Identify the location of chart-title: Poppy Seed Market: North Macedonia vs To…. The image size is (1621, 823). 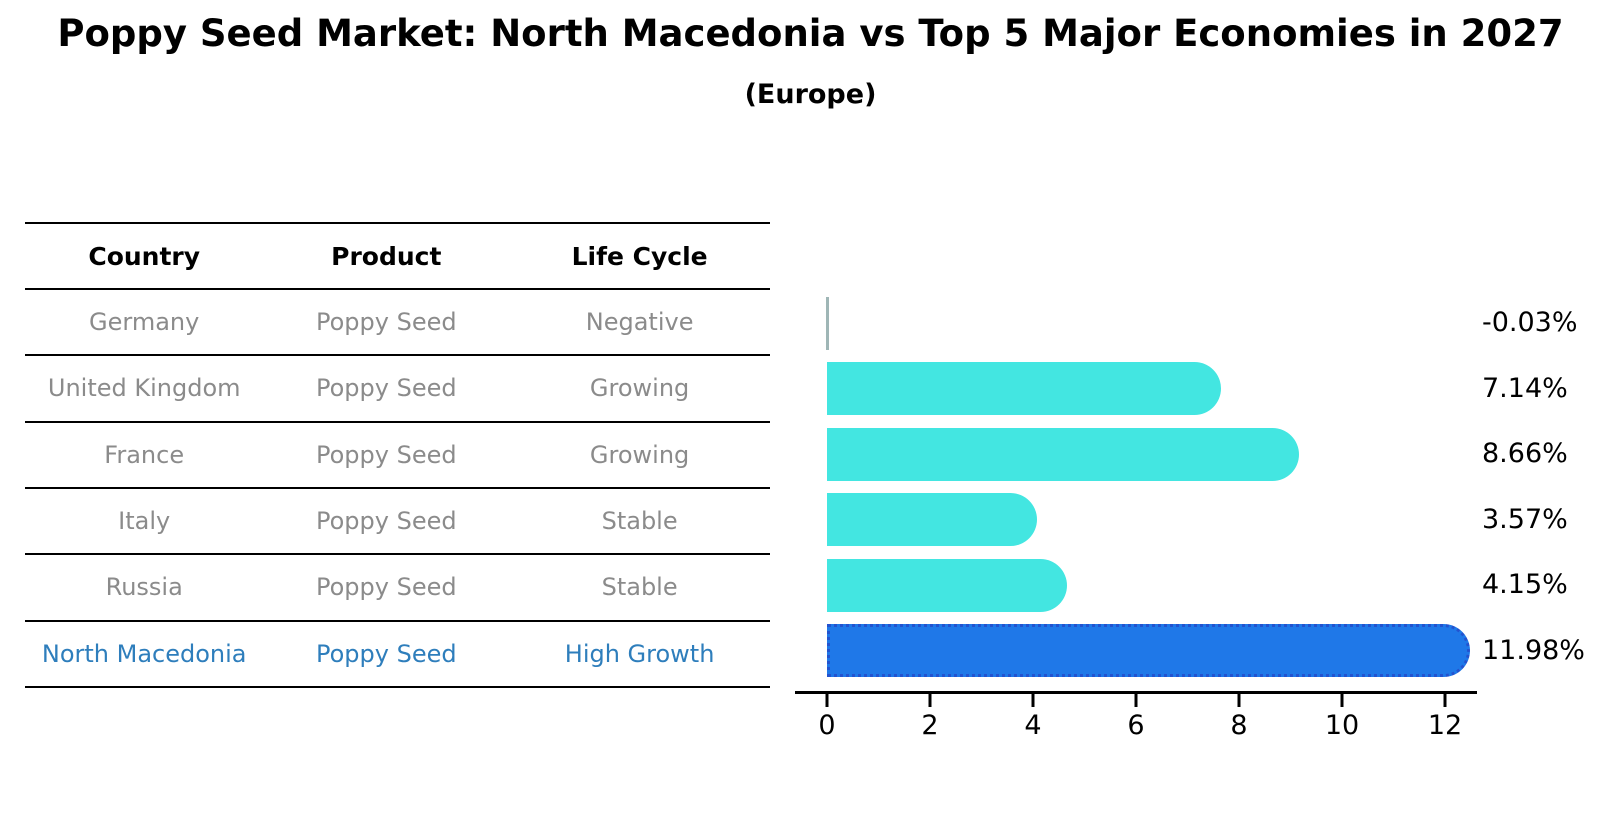
(810, 33).